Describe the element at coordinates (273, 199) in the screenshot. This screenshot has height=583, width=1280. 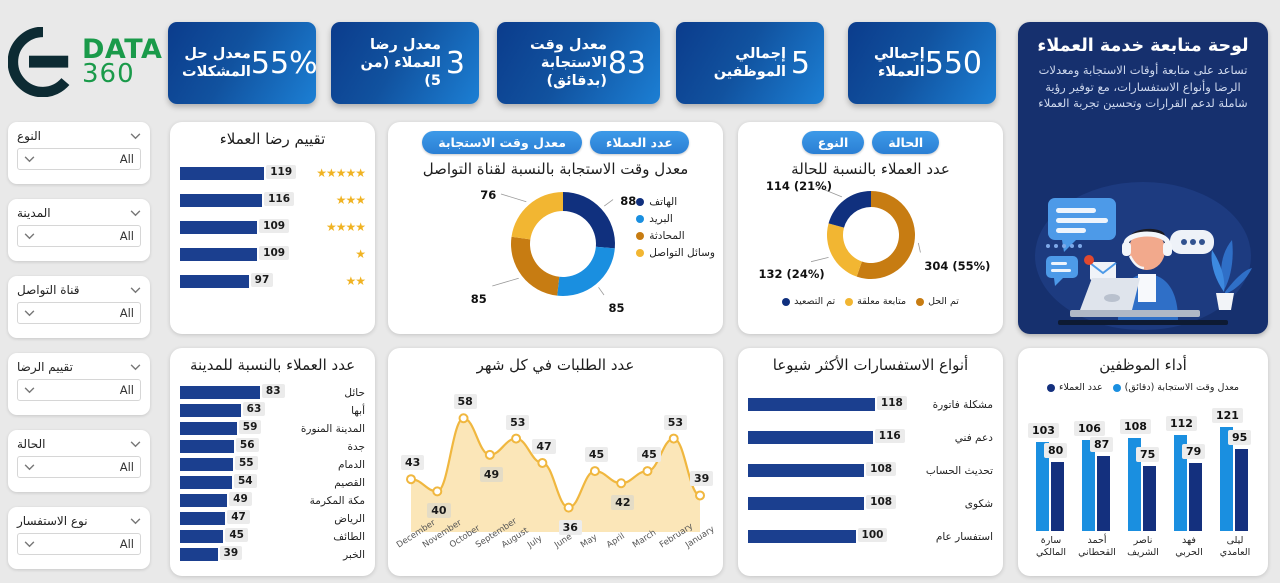
I see `bar-row: ★★★ 116` at that location.